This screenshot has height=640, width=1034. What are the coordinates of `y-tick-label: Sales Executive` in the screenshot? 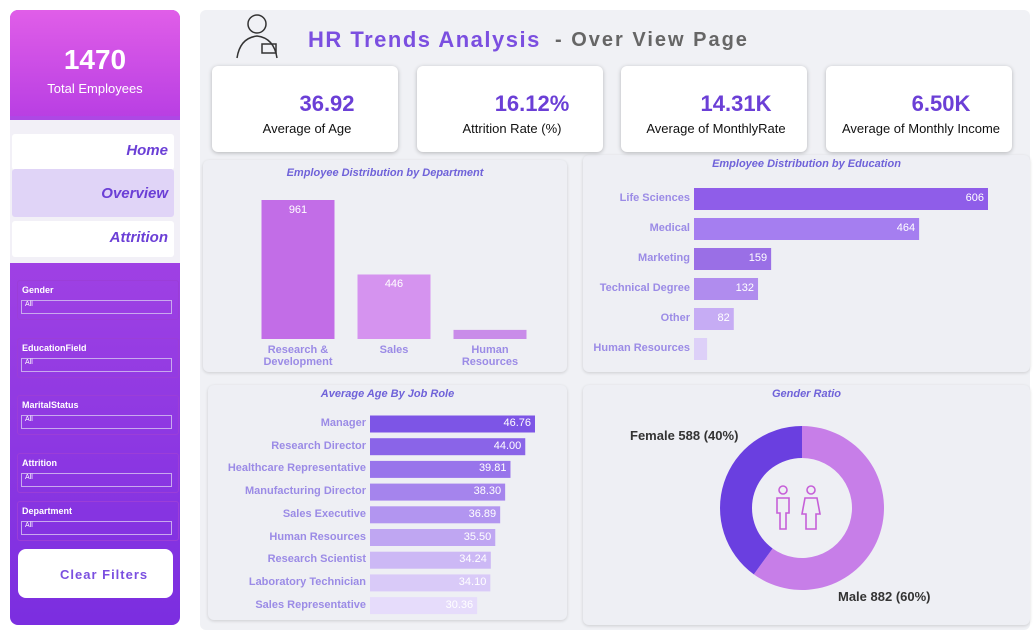 It's located at (324, 513).